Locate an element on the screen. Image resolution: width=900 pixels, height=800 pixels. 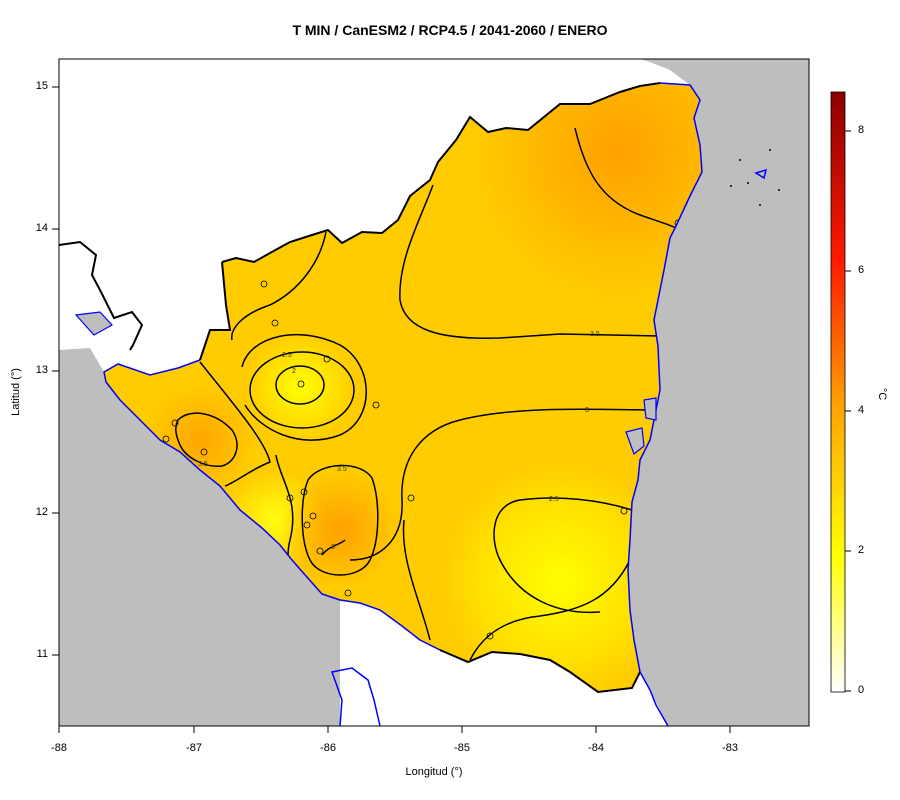
y-tick: 11 is located at coordinates (42, 654).